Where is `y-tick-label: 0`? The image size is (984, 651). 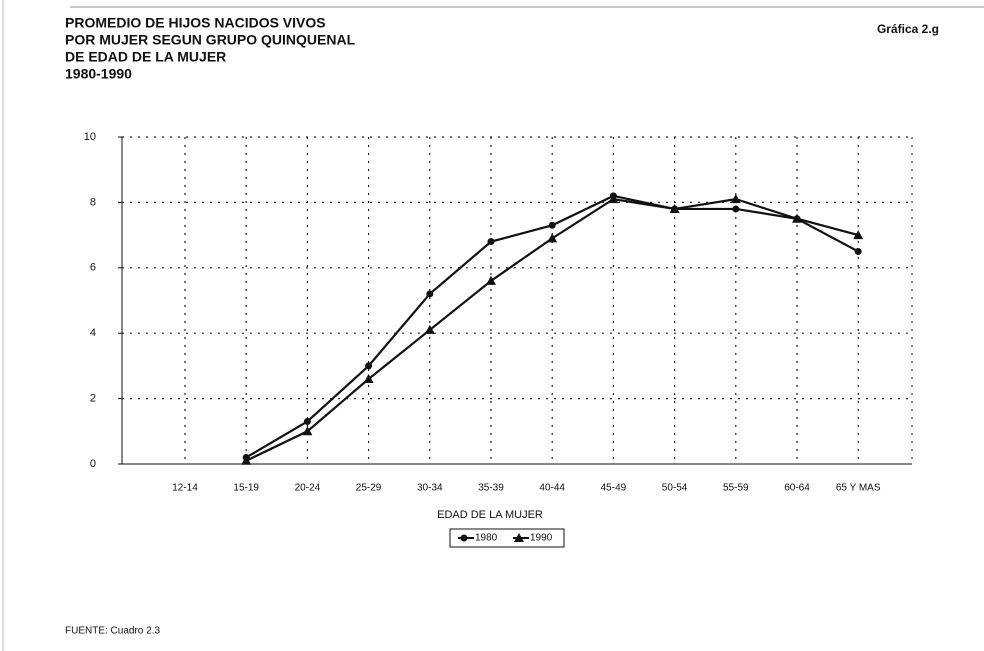
y-tick-label: 0 is located at coordinates (93, 464).